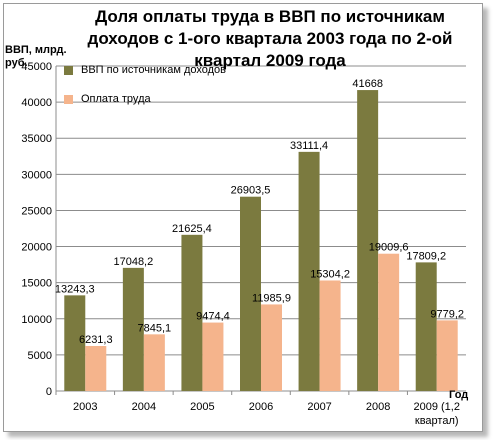 Image resolution: width=493 pixels, height=440 pixels. I want to click on x-axis-label: Год, so click(459, 395).